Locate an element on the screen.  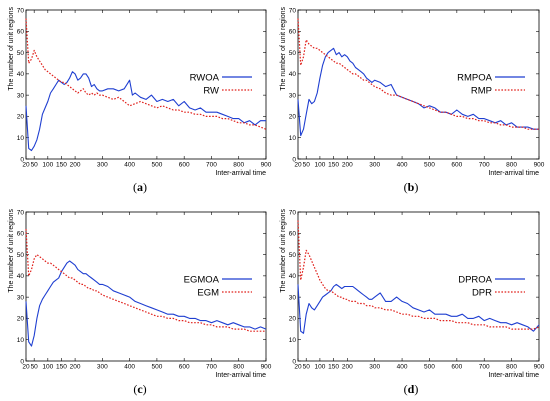
legend-label-egm: EGM is located at coordinates (208, 293).